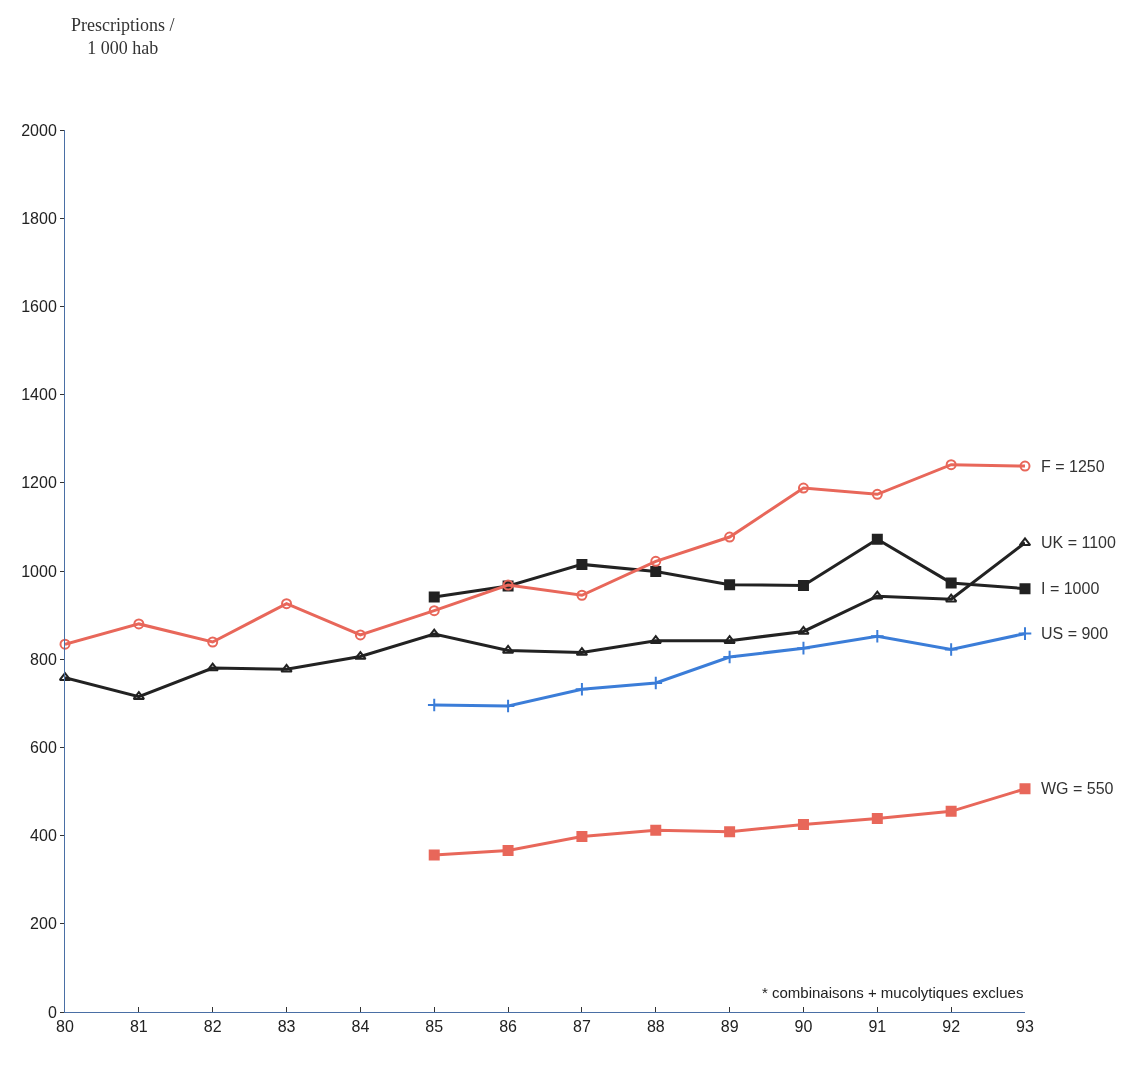 The width and height of the screenshot is (1140, 1078). Describe the element at coordinates (360, 1027) in the screenshot. I see `x-tick-label: 84` at that location.